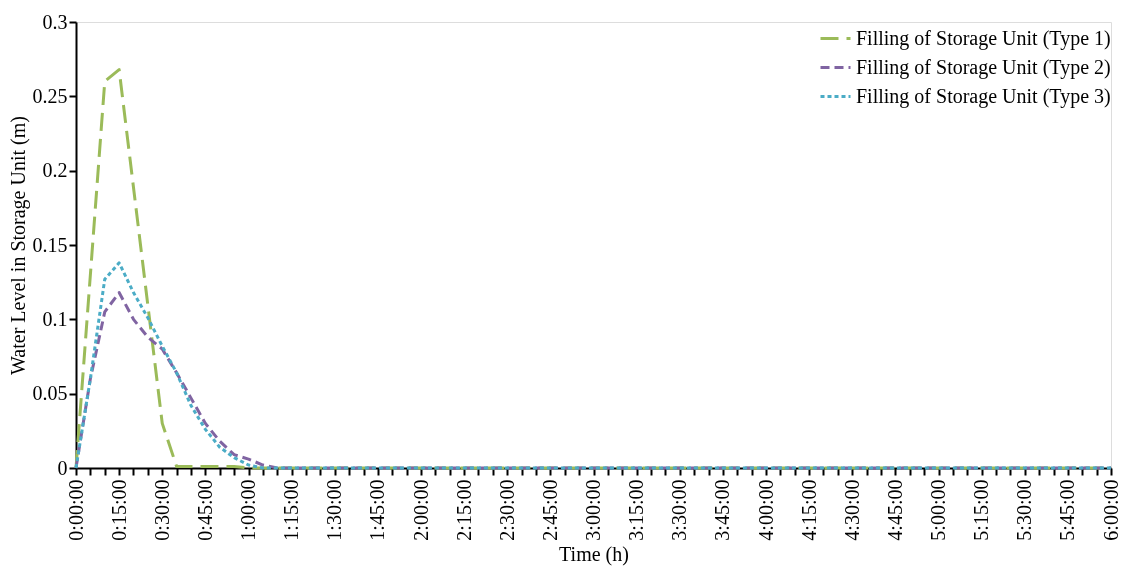  I want to click on x-tick-label: 3:30:00, so click(679, 510).